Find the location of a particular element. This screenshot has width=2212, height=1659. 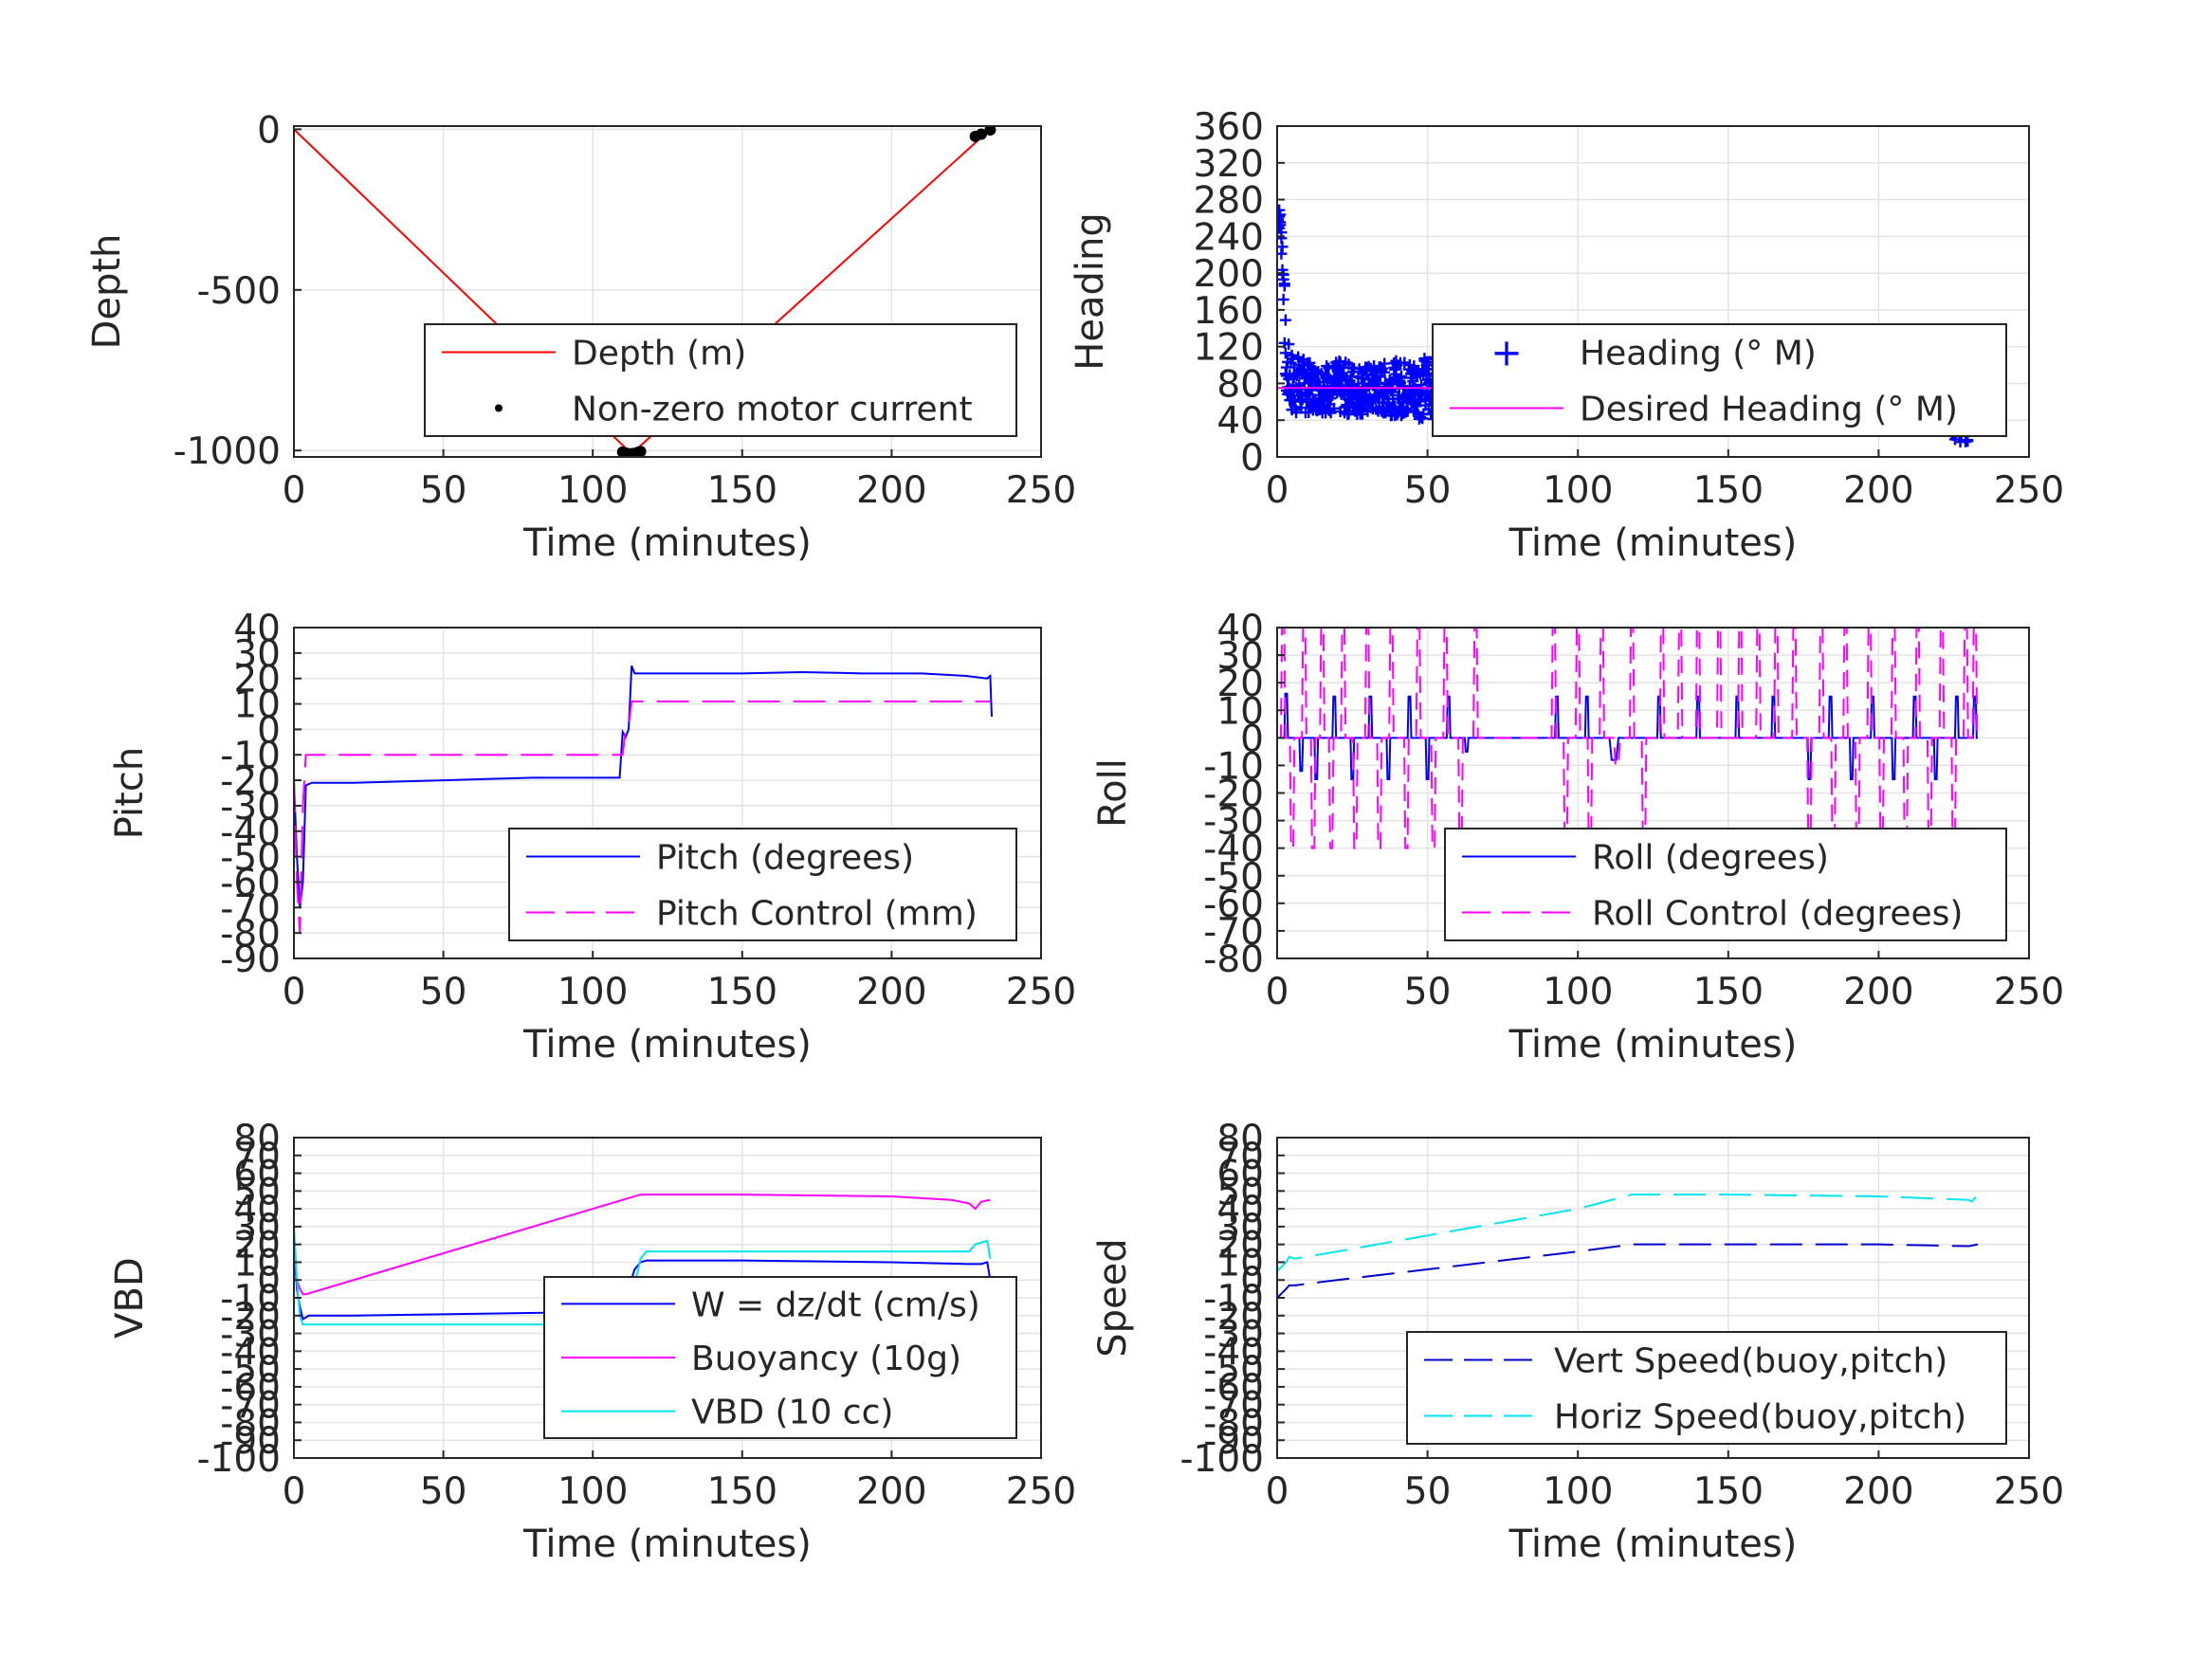

heading-xtick-label-1: 50 is located at coordinates (1428, 490).